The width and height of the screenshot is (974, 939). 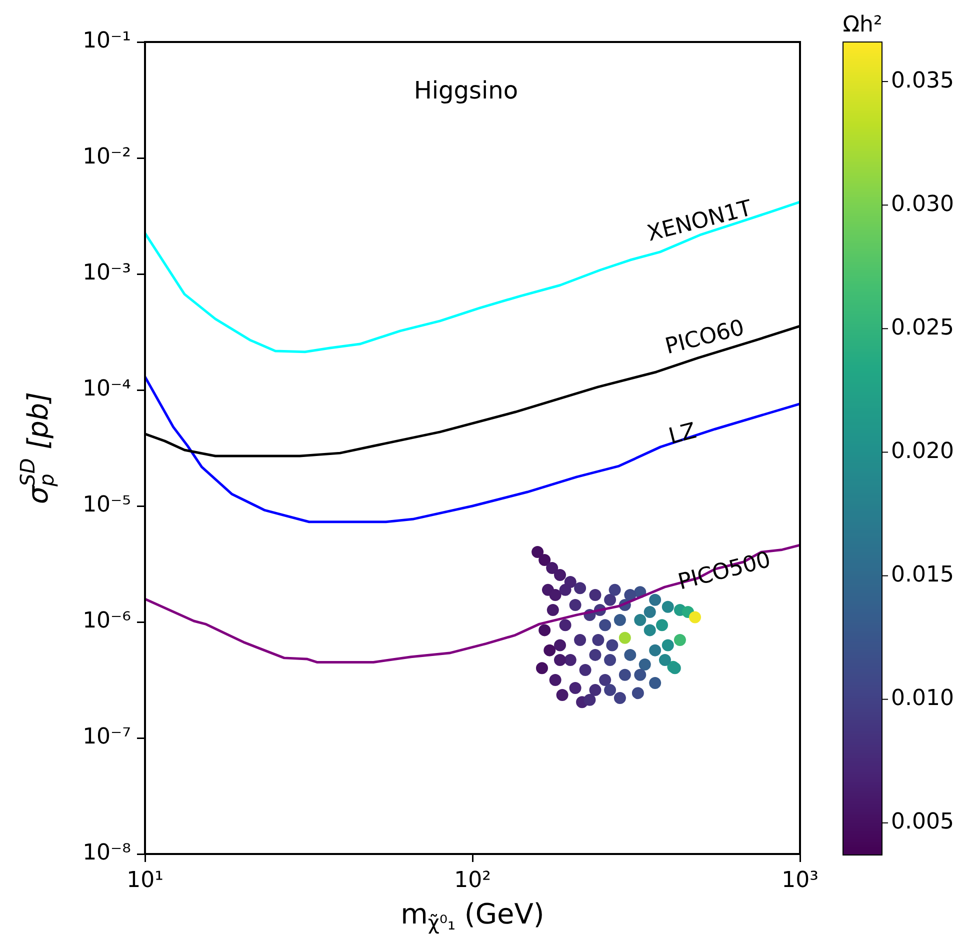 I want to click on color-bar-label: 0.005, so click(x=922, y=822).